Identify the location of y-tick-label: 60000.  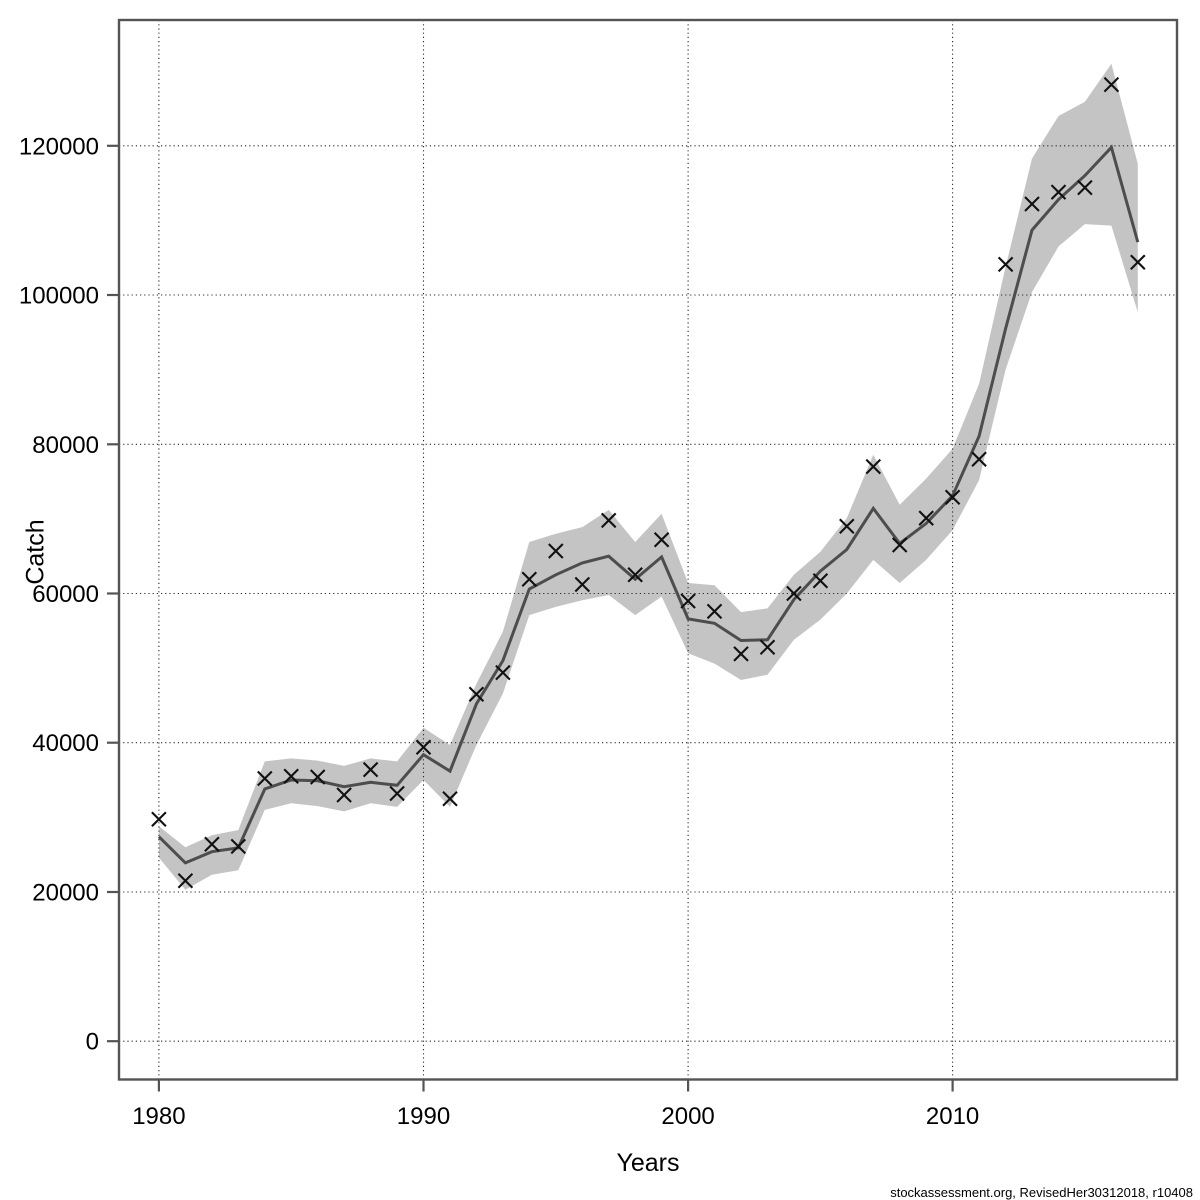
(65, 594).